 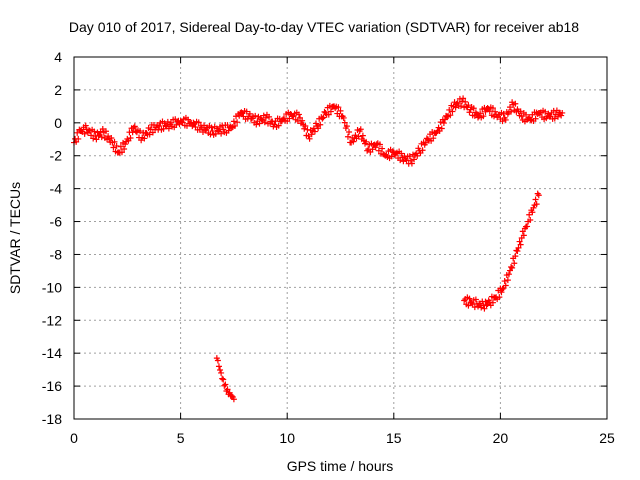 What do you see at coordinates (58, 123) in the screenshot?
I see `y-tick-label: 0` at bounding box center [58, 123].